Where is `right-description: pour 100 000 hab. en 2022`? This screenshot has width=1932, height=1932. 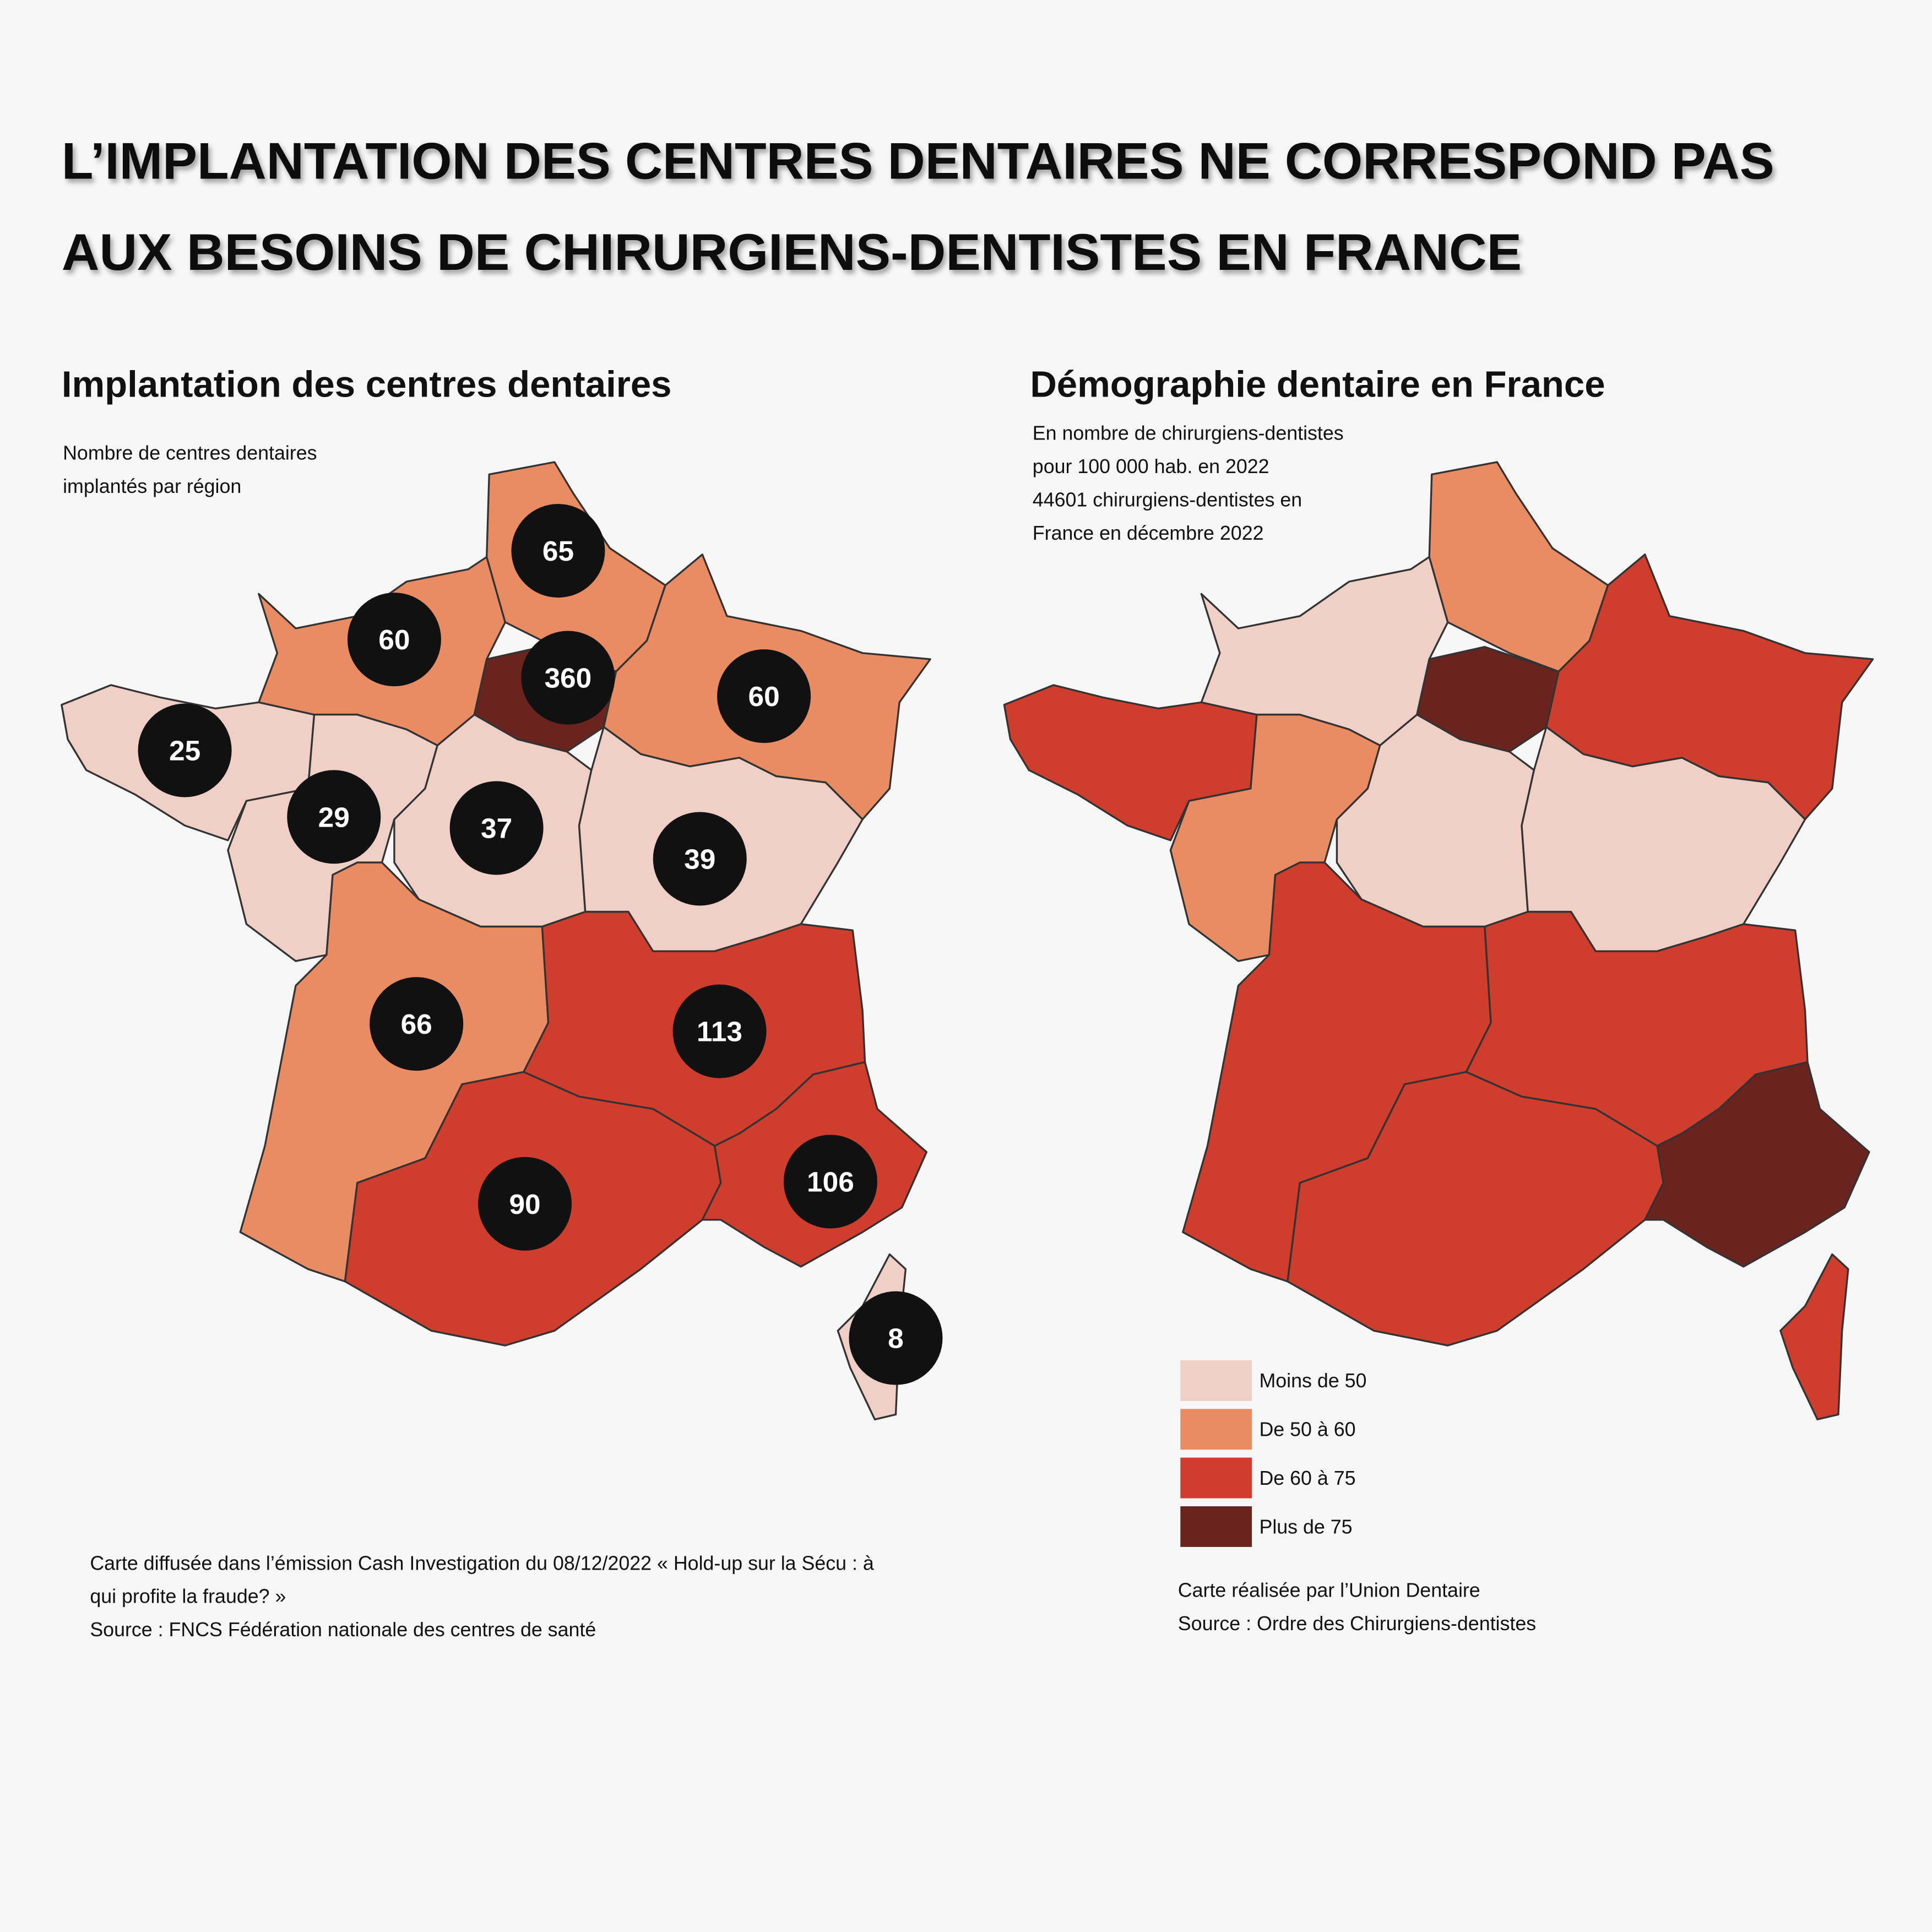 right-description: pour 100 000 hab. en 2022 is located at coordinates (1151, 466).